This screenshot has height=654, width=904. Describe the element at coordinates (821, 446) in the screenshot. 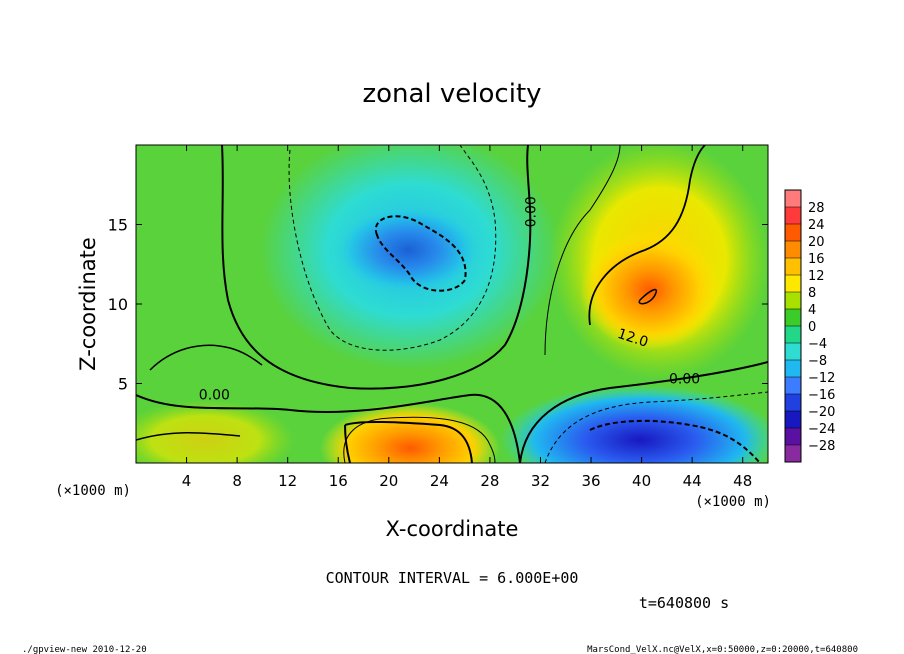

I see `colorbar-label: −28` at that location.